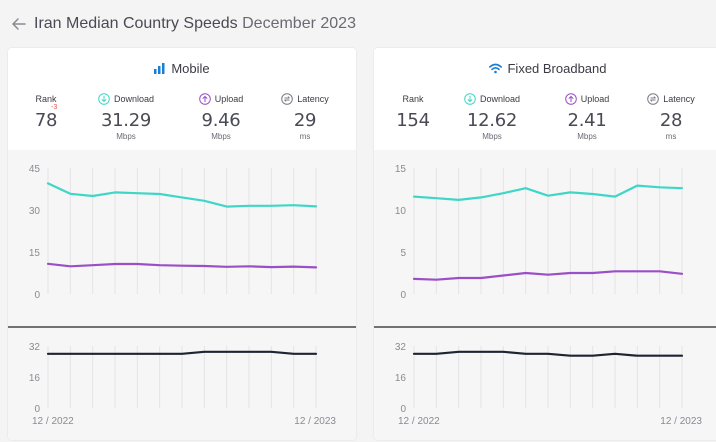 This screenshot has height=442, width=716. I want to click on mobile-x-end-label: 12 / 2023, so click(315, 421).